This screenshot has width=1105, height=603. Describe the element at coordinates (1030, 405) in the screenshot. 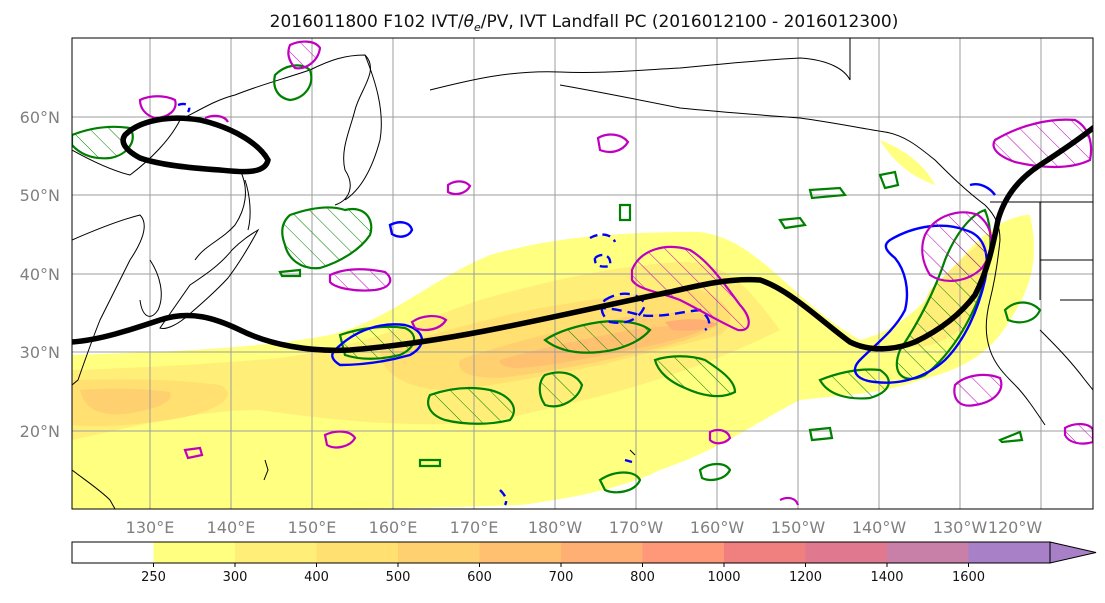

I see `coast-baja` at that location.